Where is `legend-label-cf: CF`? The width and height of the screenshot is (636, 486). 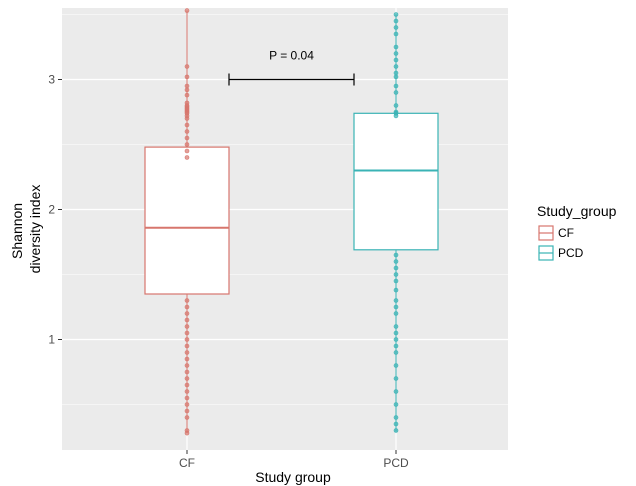 legend-label-cf: CF is located at coordinates (566, 233).